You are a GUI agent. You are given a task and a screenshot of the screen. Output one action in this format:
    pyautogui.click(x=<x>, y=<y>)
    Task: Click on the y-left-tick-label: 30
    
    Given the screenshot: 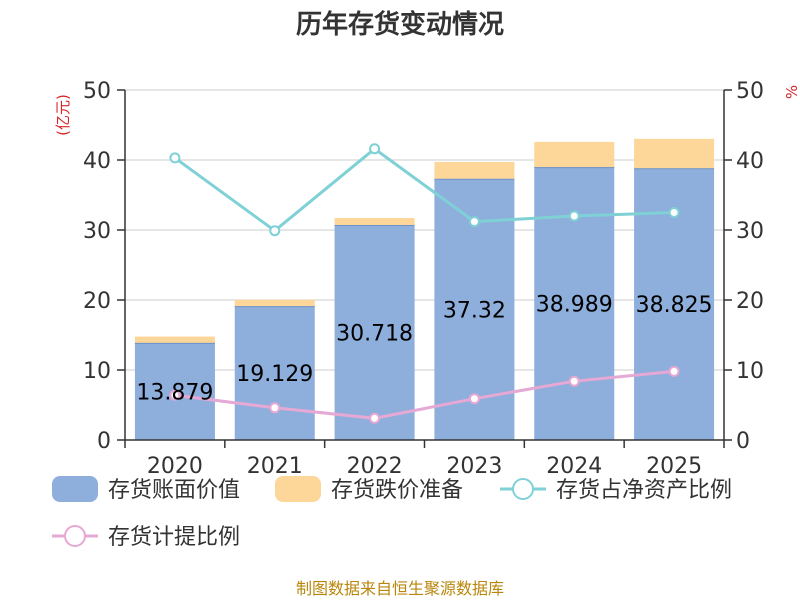 What is the action you would take?
    pyautogui.click(x=97, y=231)
    